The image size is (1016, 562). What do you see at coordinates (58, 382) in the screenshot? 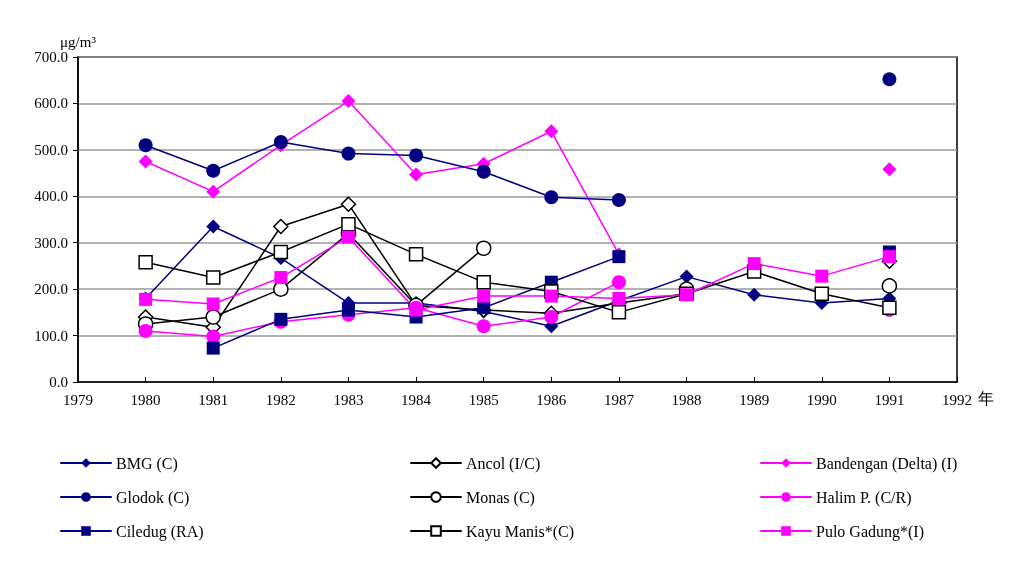
I see `y-tick-label: 0.0` at bounding box center [58, 382].